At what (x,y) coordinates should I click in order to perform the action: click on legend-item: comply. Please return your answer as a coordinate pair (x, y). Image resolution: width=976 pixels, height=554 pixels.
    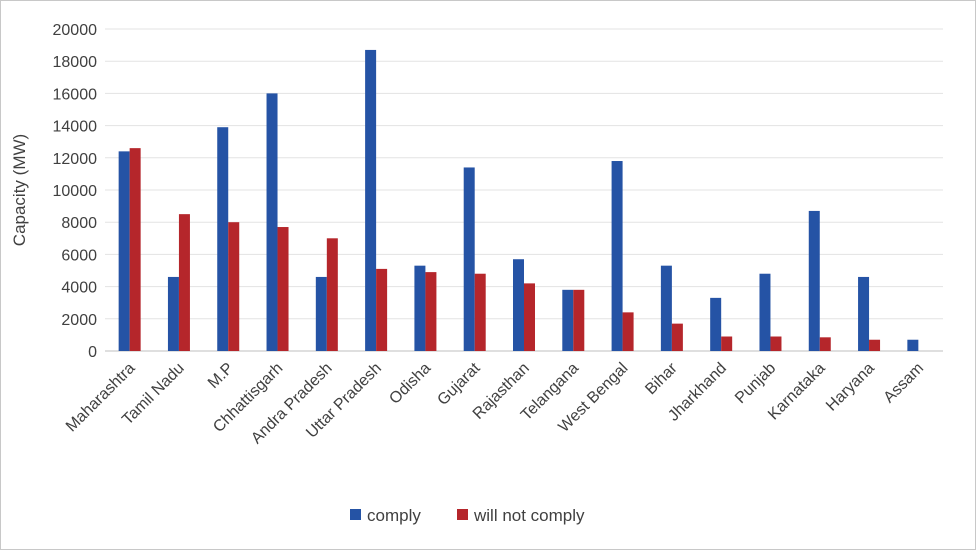
    Looking at the image, I should click on (385, 515).